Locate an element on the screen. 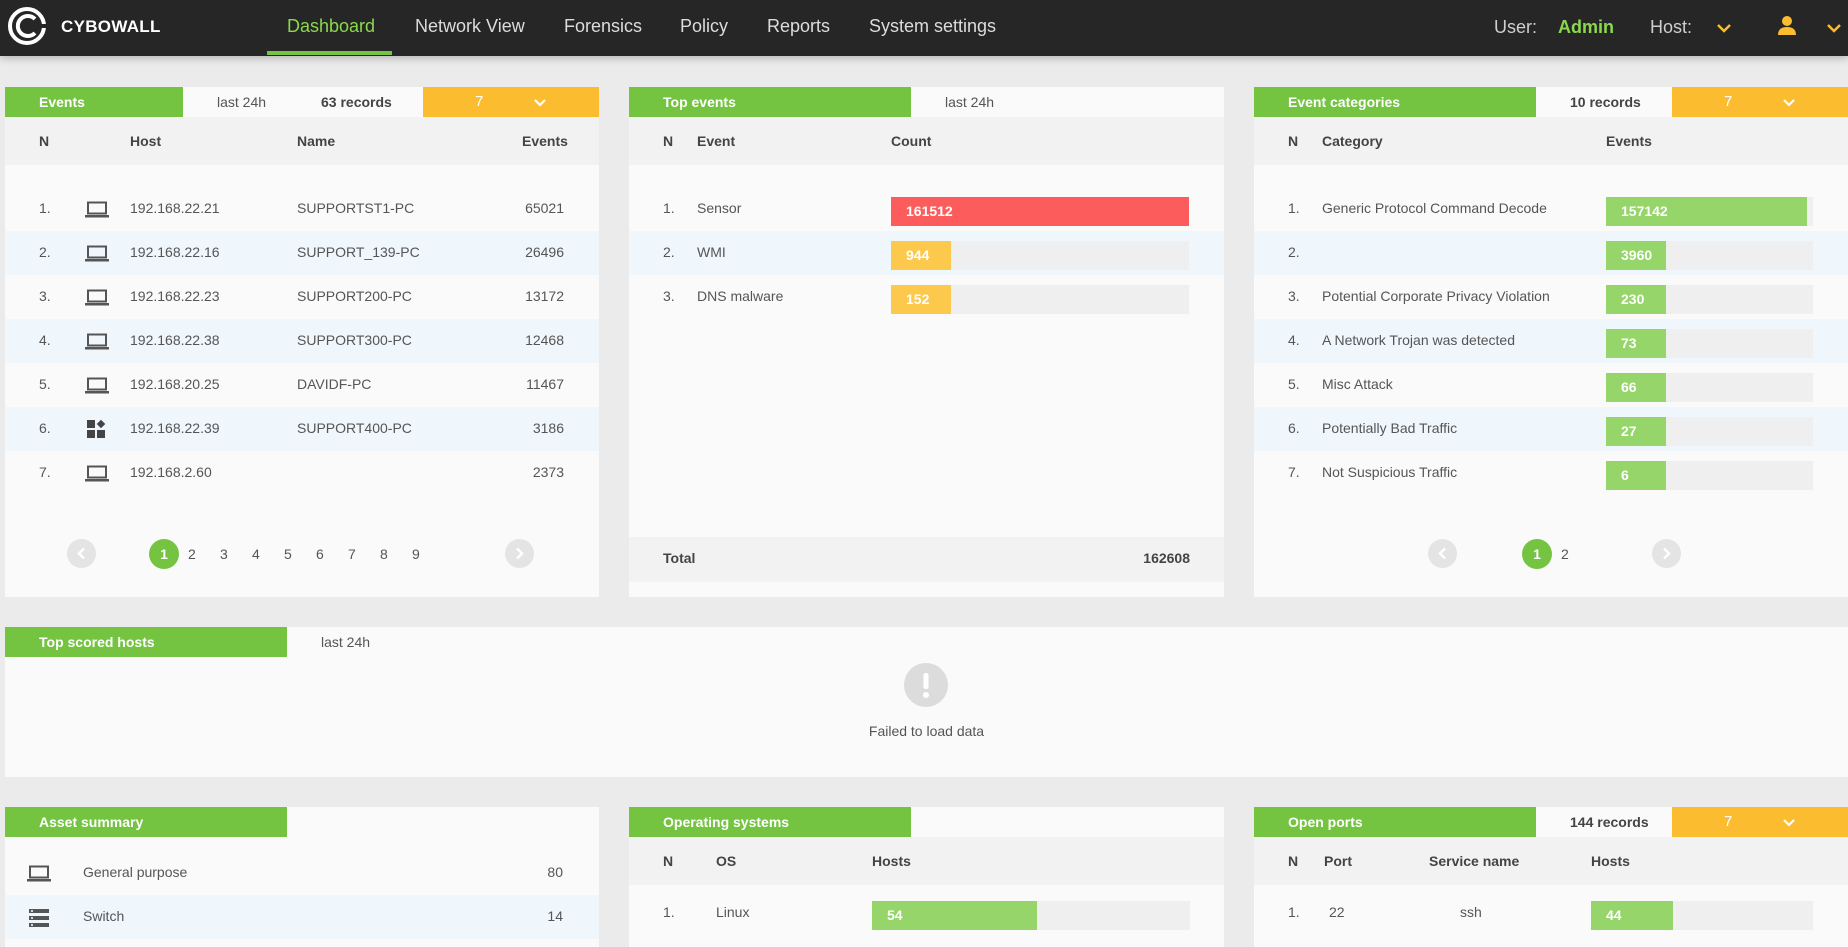  table-row: 5. Misc Attack 66 is located at coordinates (1551, 385).